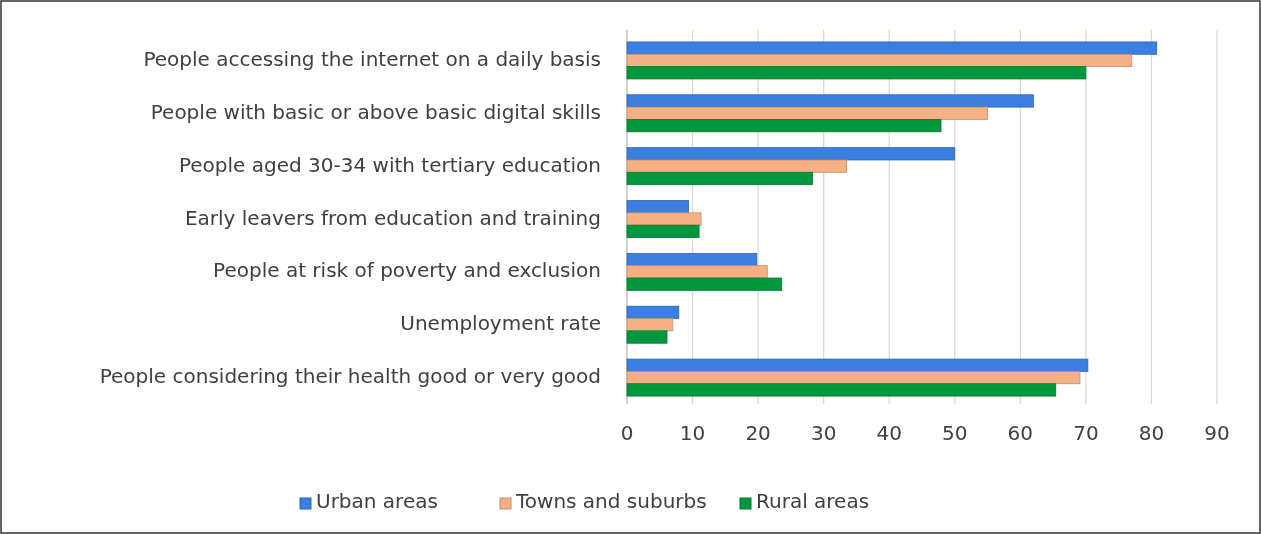  Describe the element at coordinates (1020, 433) in the screenshot. I see `x-tick-label: 60` at that location.